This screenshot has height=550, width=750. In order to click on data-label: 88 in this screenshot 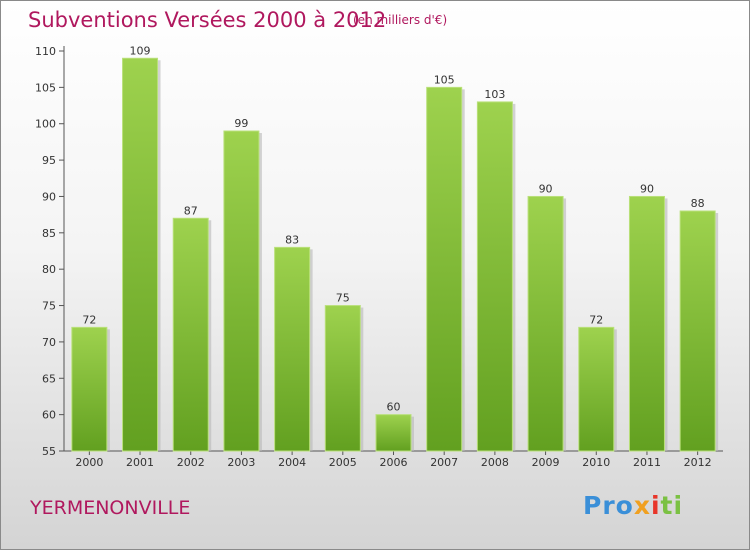, I will do `click(698, 203)`.